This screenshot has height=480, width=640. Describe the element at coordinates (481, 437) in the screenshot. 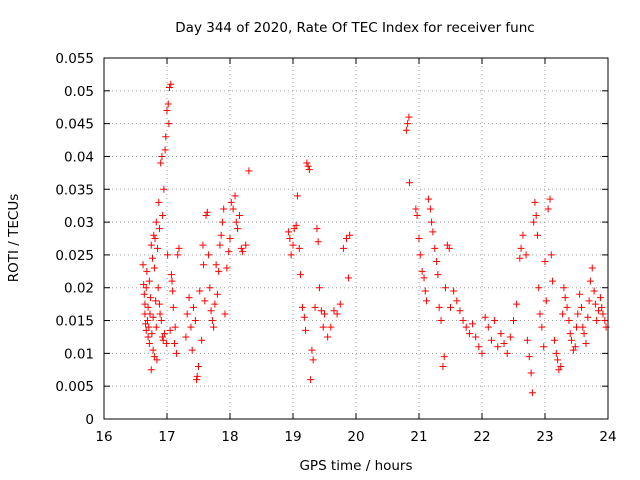

I see `x-tick-label: 22` at that location.